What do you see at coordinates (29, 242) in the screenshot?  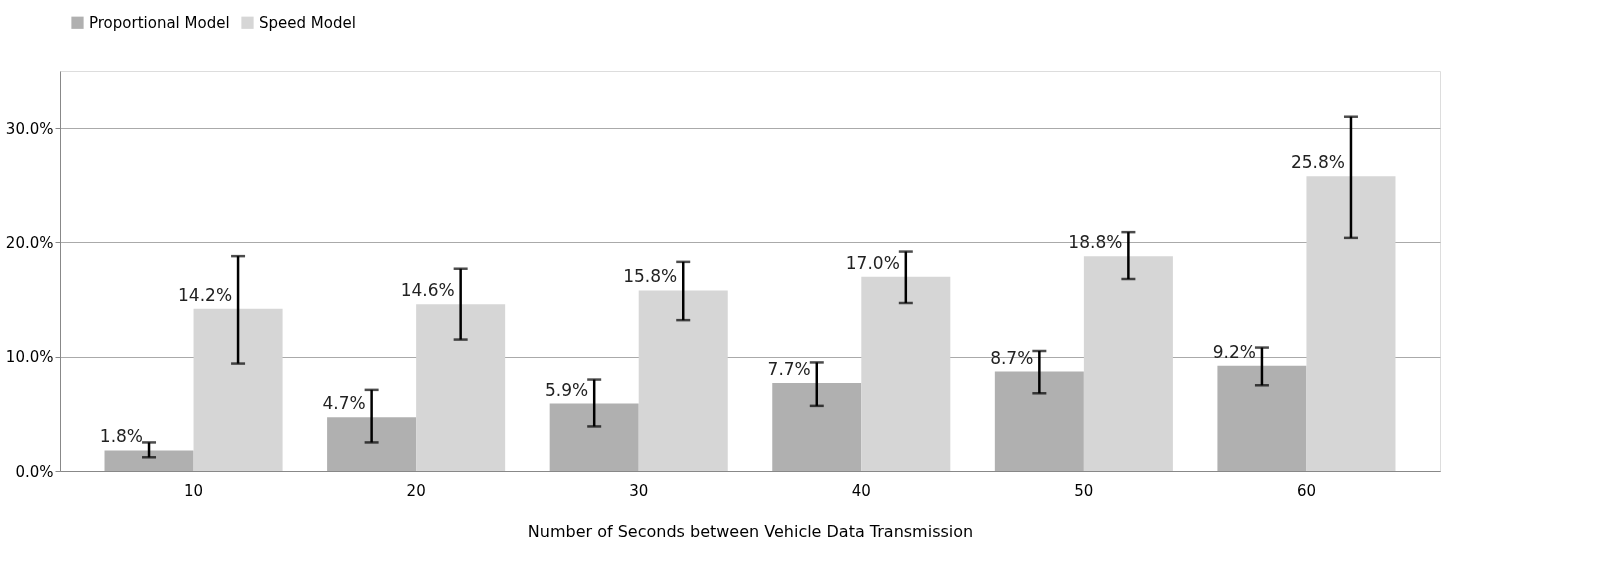 I see `y-tick-label: 20.0%` at bounding box center [29, 242].